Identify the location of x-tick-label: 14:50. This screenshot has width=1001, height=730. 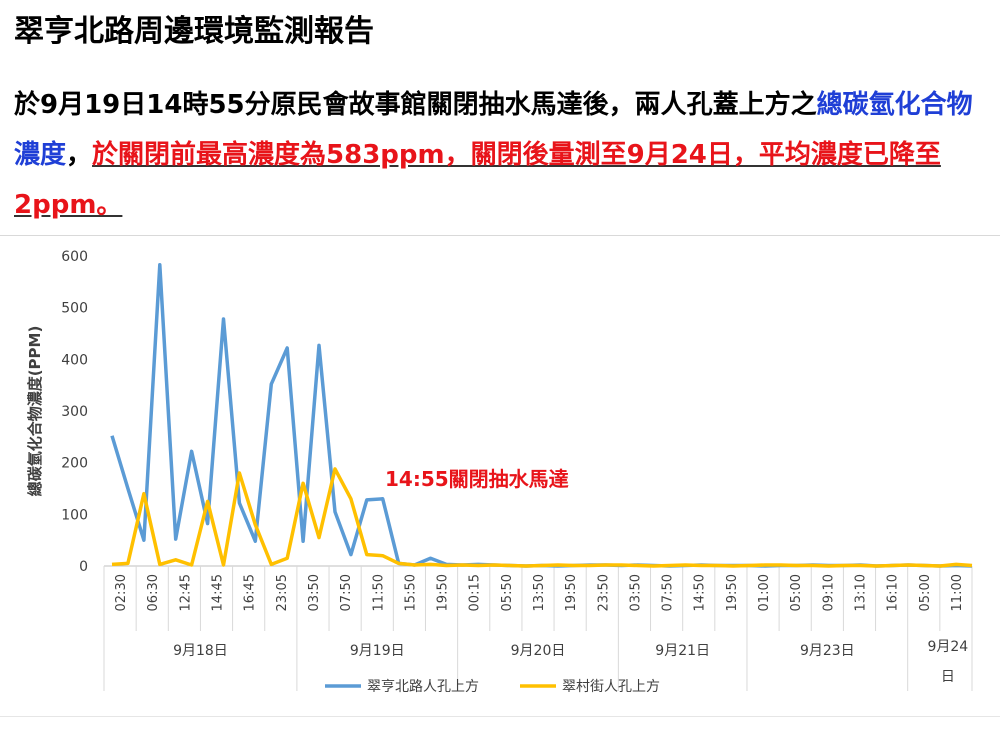
(700, 592).